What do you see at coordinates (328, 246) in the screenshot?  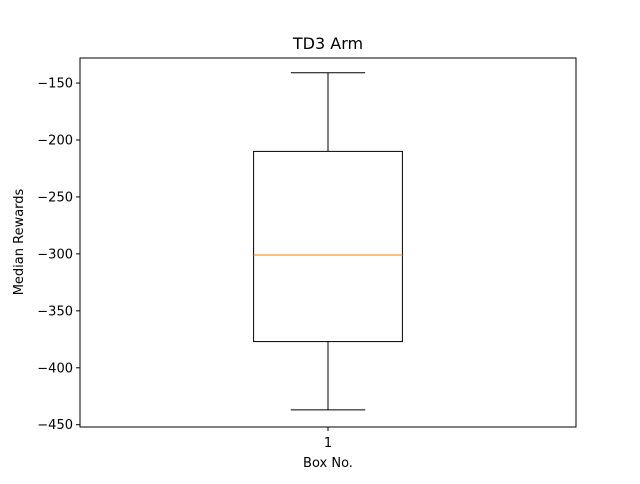 I see `box-iqr` at bounding box center [328, 246].